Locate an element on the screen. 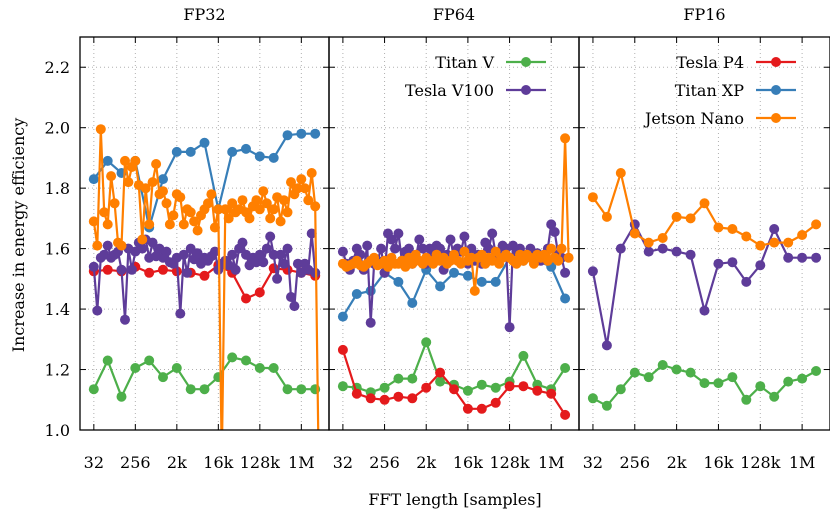 The height and width of the screenshot is (515, 830). x-tick-label: 16k is located at coordinates (468, 462).